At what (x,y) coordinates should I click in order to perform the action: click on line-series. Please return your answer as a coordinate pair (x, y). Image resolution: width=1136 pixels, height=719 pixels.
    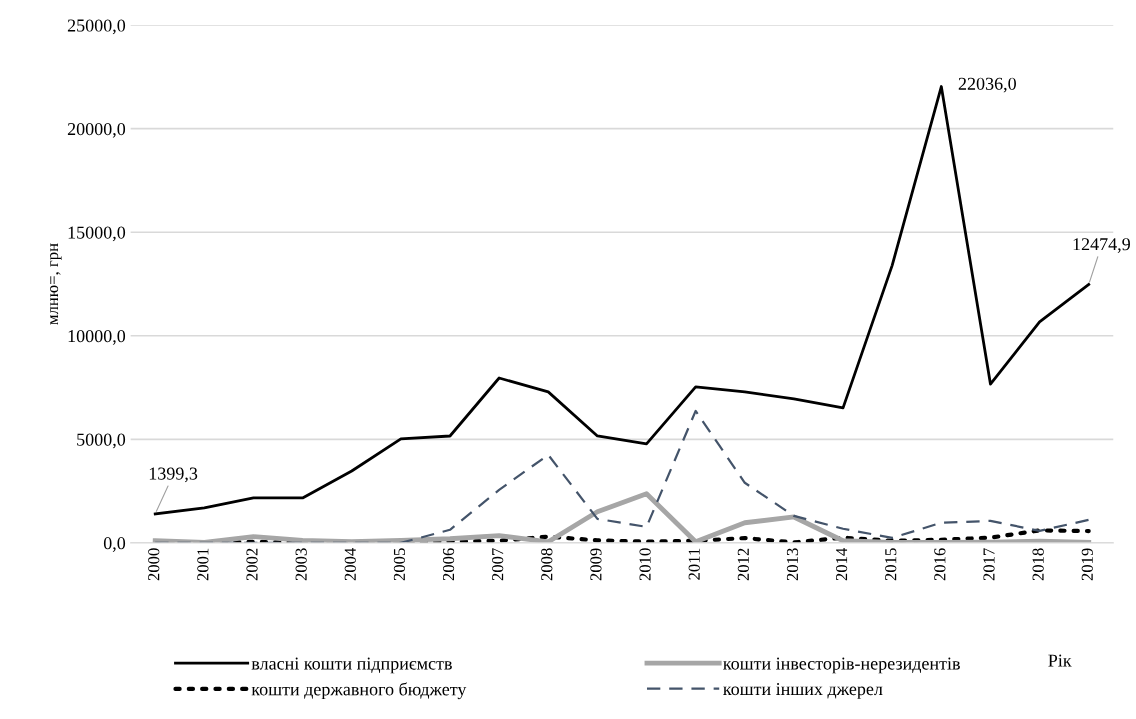
    Looking at the image, I should click on (622, 517).